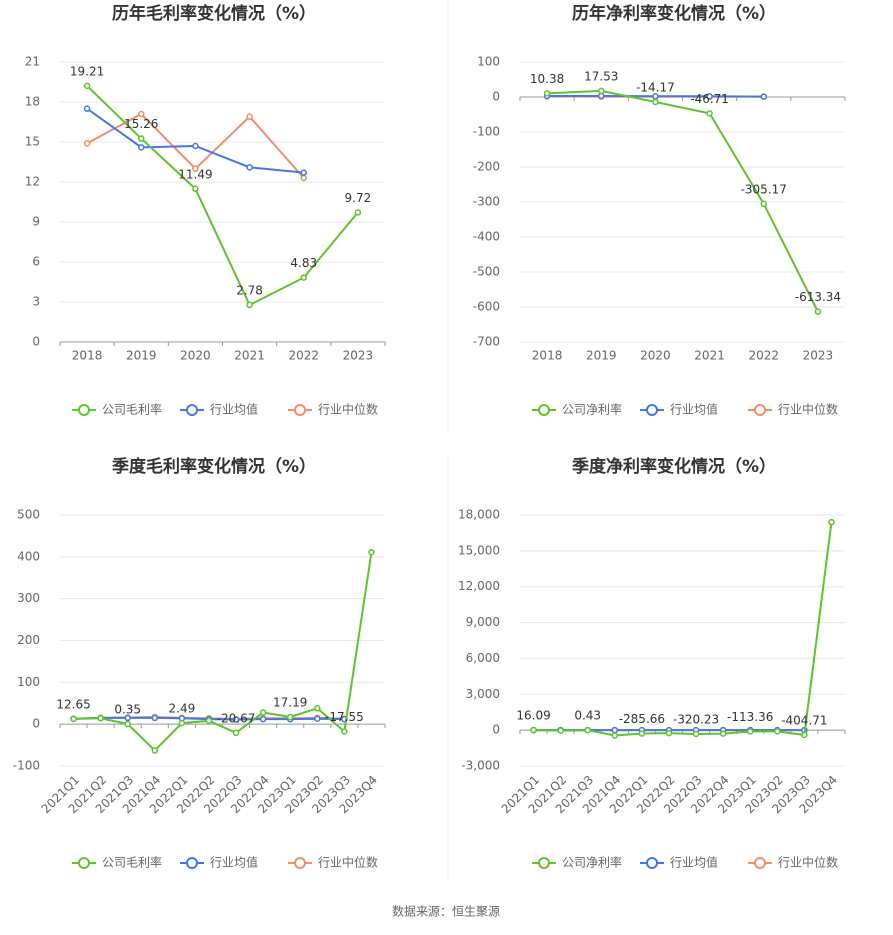  I want to click on data-label: 19.21, so click(87, 71).